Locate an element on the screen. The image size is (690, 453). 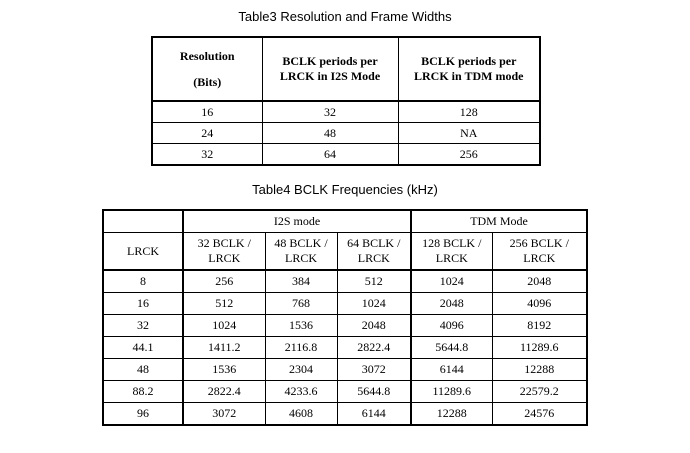
frequency-cell: 4608 is located at coordinates (301, 414).